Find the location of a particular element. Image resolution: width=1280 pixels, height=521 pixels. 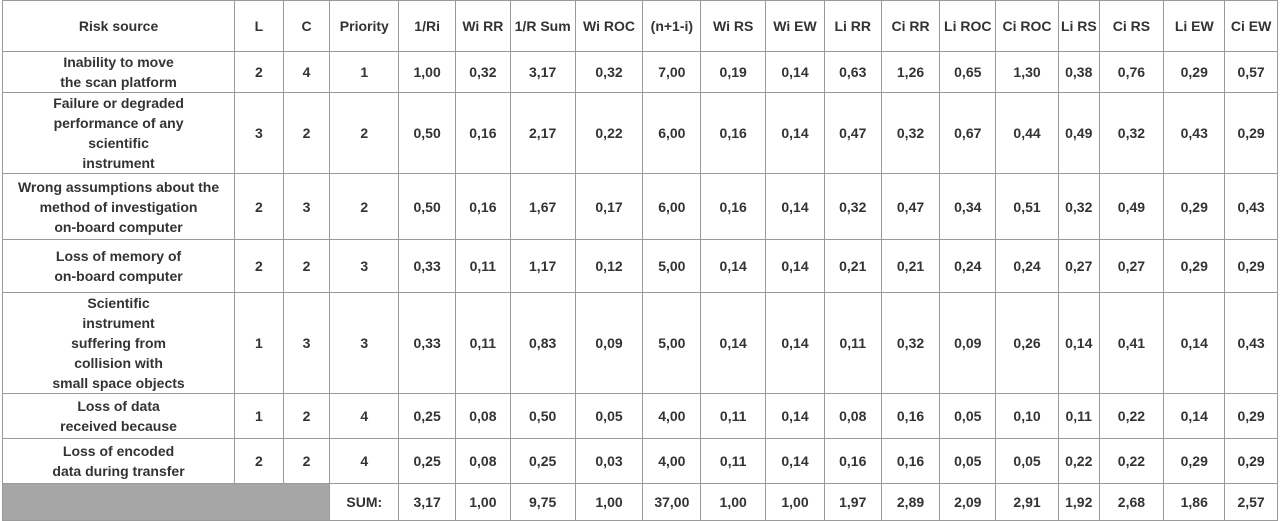

table-cell: 0,24 is located at coordinates (968, 266).